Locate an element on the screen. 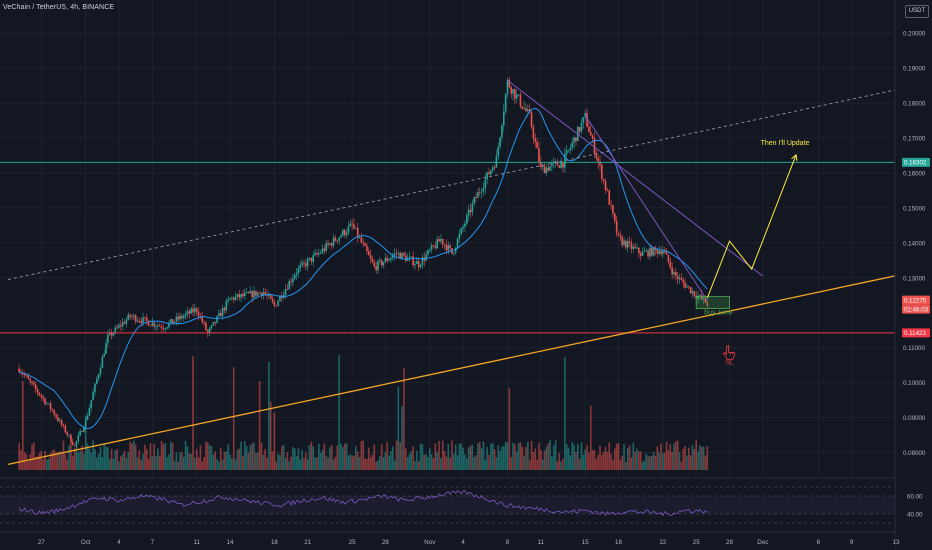 The height and width of the screenshot is (550, 932). currency-button: USDT is located at coordinates (917, 11).